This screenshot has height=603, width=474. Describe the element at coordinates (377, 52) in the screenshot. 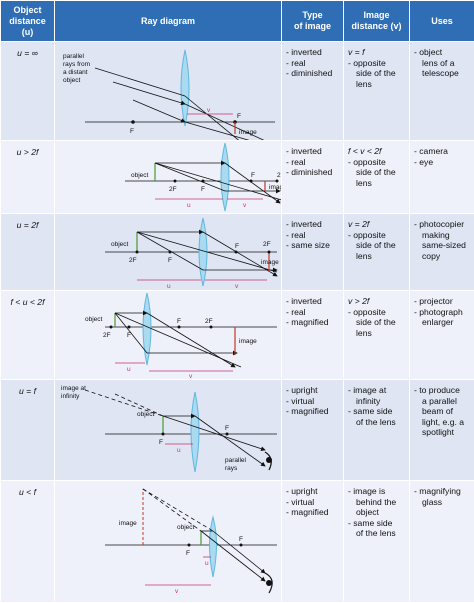

I see `list-item: v = f` at that location.